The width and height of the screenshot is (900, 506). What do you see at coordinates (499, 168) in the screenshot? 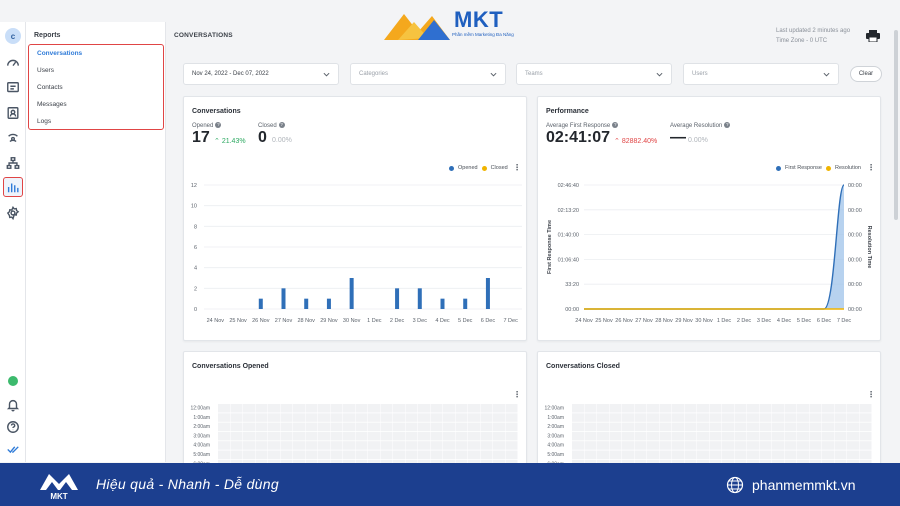
I see `legend-closed-label: Closed` at bounding box center [499, 168].